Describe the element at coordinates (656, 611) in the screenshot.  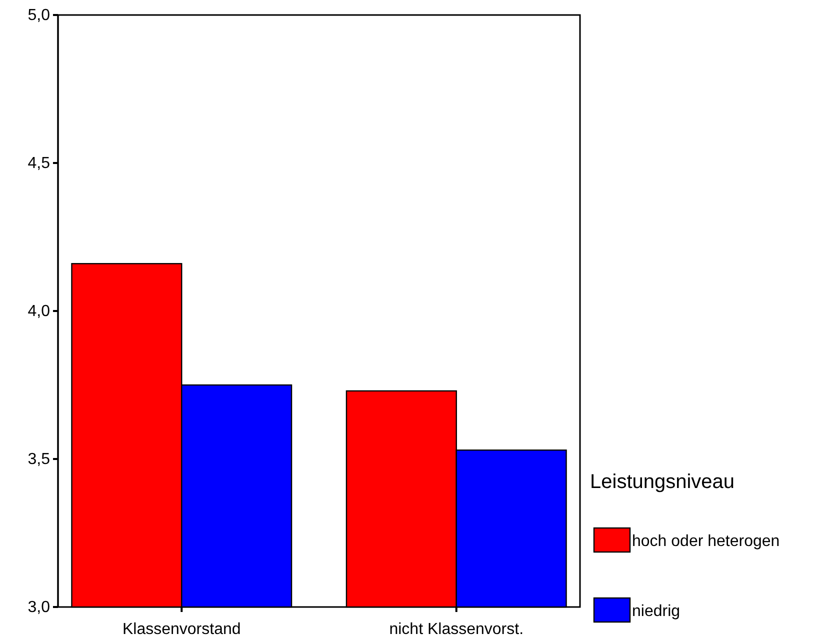
I see `legend-label: niedrig` at that location.